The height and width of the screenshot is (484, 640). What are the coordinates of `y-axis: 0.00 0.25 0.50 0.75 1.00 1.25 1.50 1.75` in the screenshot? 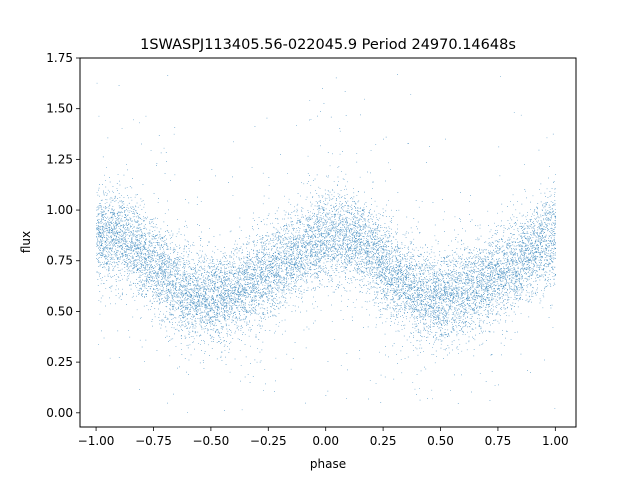 It's located at (63, 235).